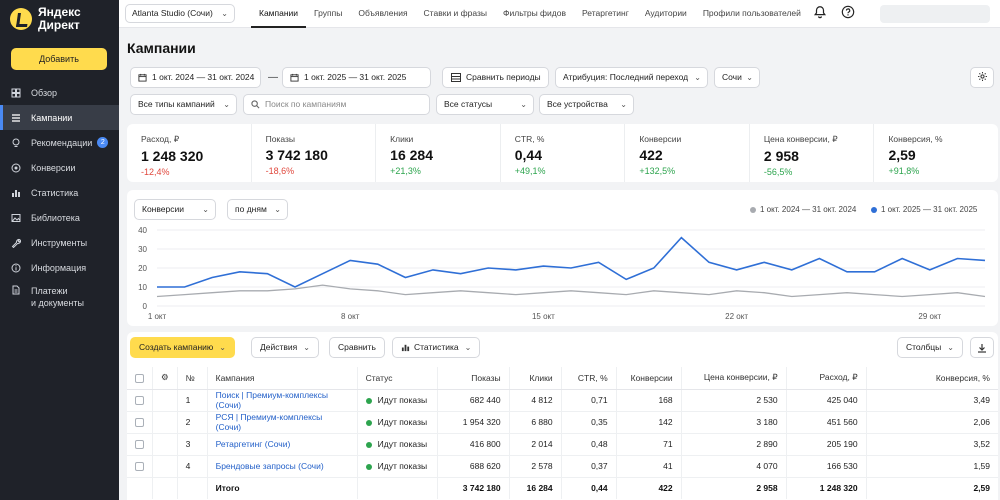 Image resolution: width=1000 pixels, height=500 pixels. What do you see at coordinates (257, 209) in the screenshot?
I see `chart-granularity-select: по дням ⌄` at bounding box center [257, 209].